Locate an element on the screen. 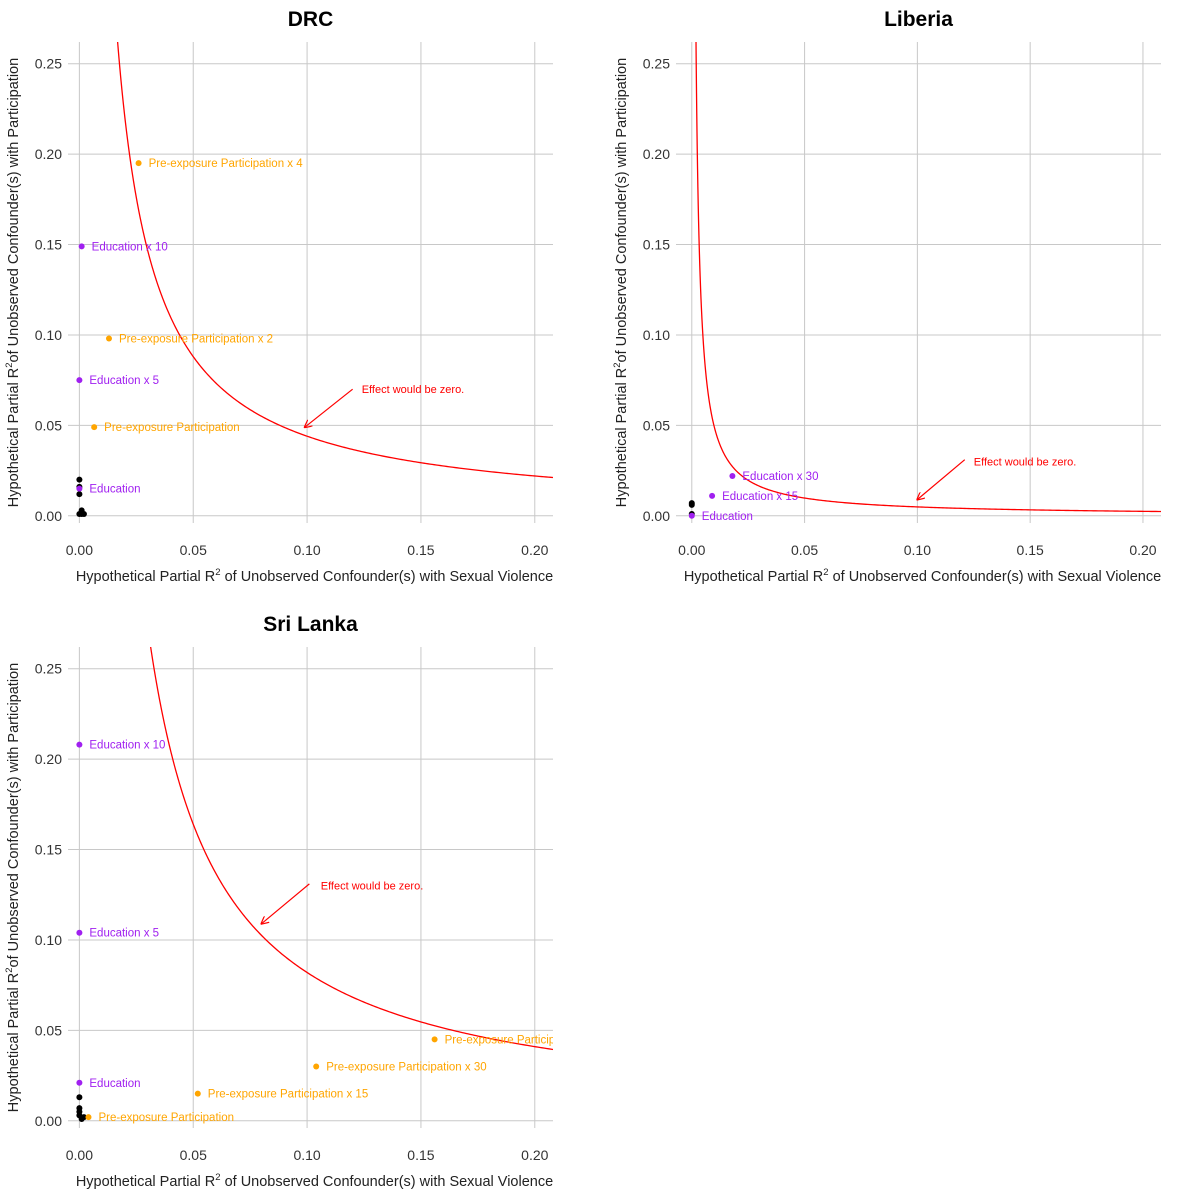 The height and width of the screenshot is (1193, 1195). education-point-label: Education x 15 is located at coordinates (760, 497).